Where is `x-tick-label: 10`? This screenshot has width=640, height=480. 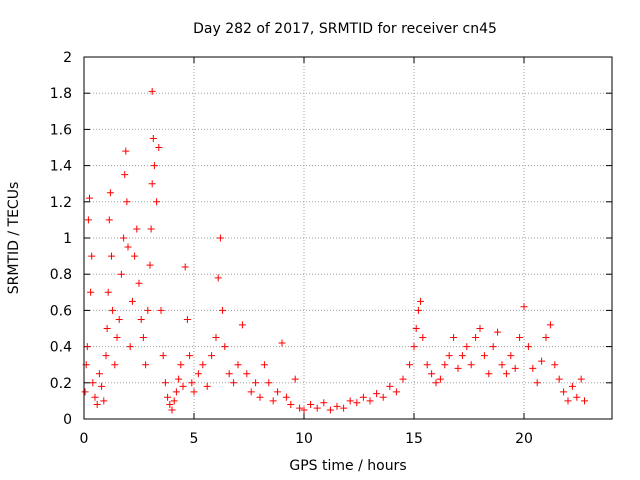 x-tick-label: 10 is located at coordinates (304, 439).